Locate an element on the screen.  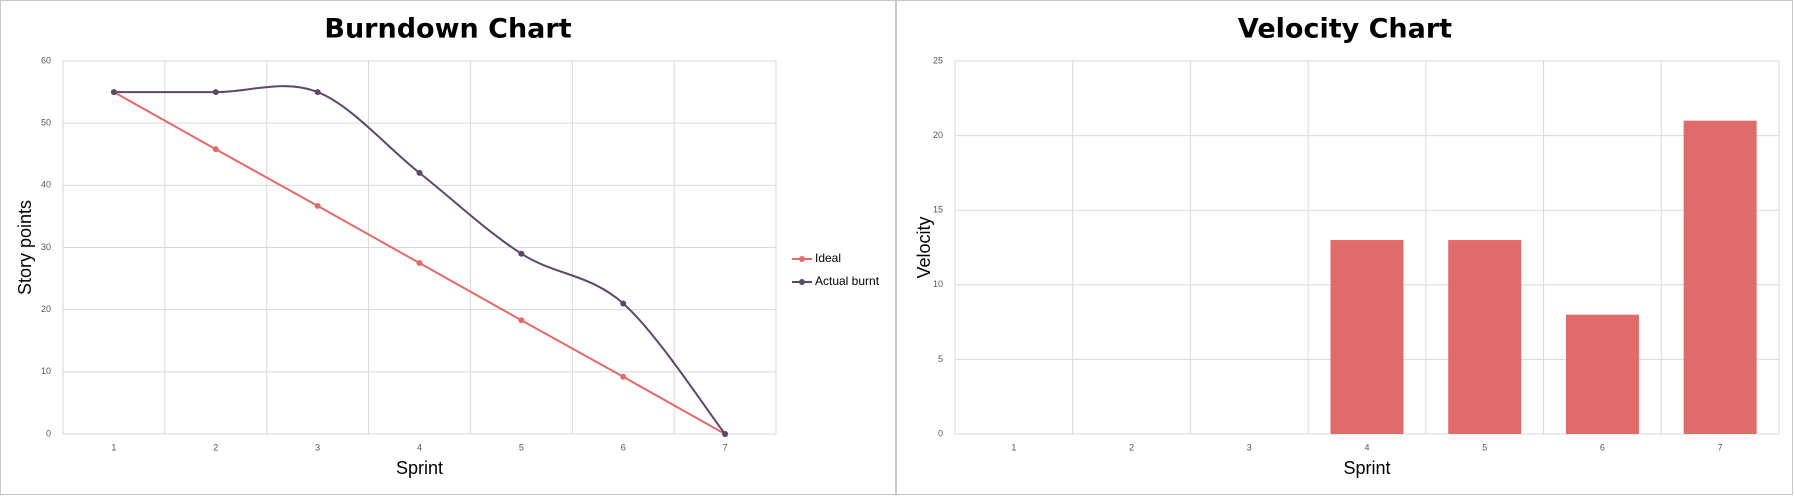
y-tick-label: 15 is located at coordinates (938, 210).